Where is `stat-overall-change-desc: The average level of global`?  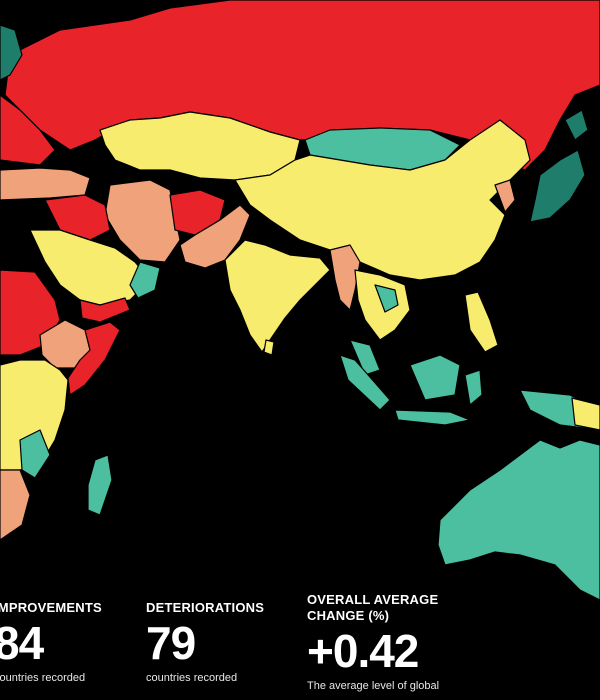 stat-overall-change-desc: The average level of global is located at coordinates (373, 686).